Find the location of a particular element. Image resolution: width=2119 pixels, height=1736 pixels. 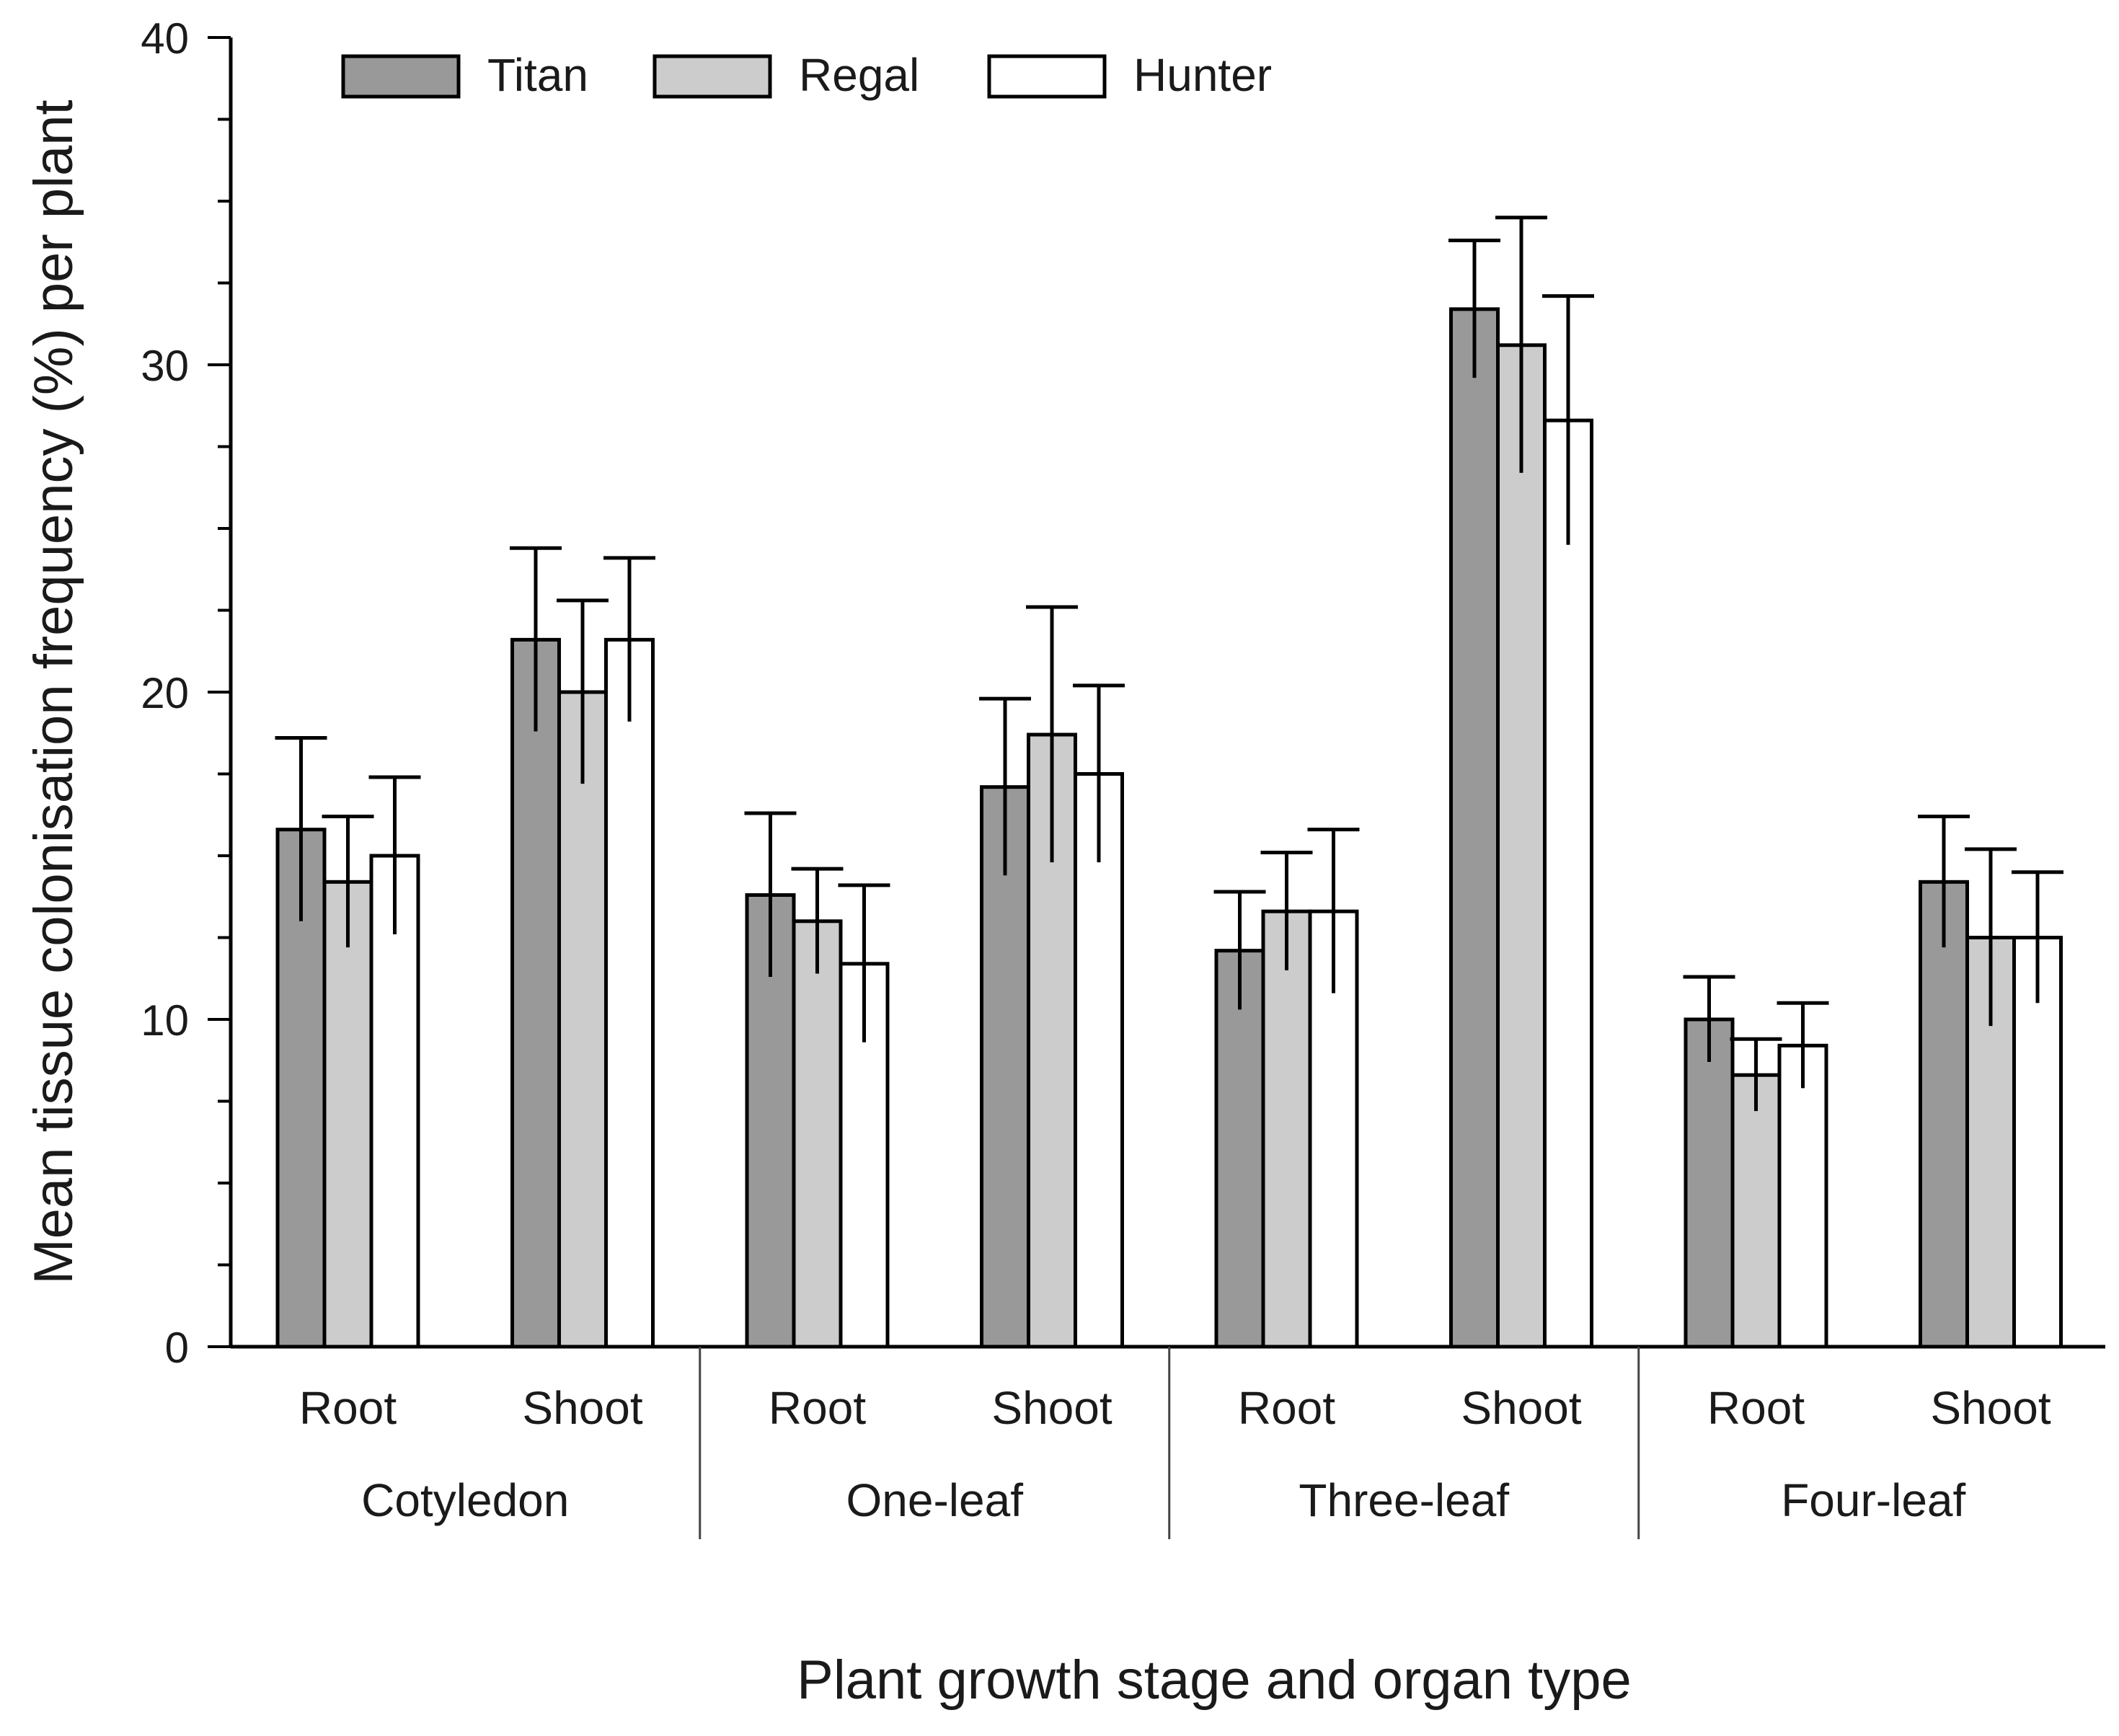

bar-hunter-one-leaf-root is located at coordinates (865, 1155).